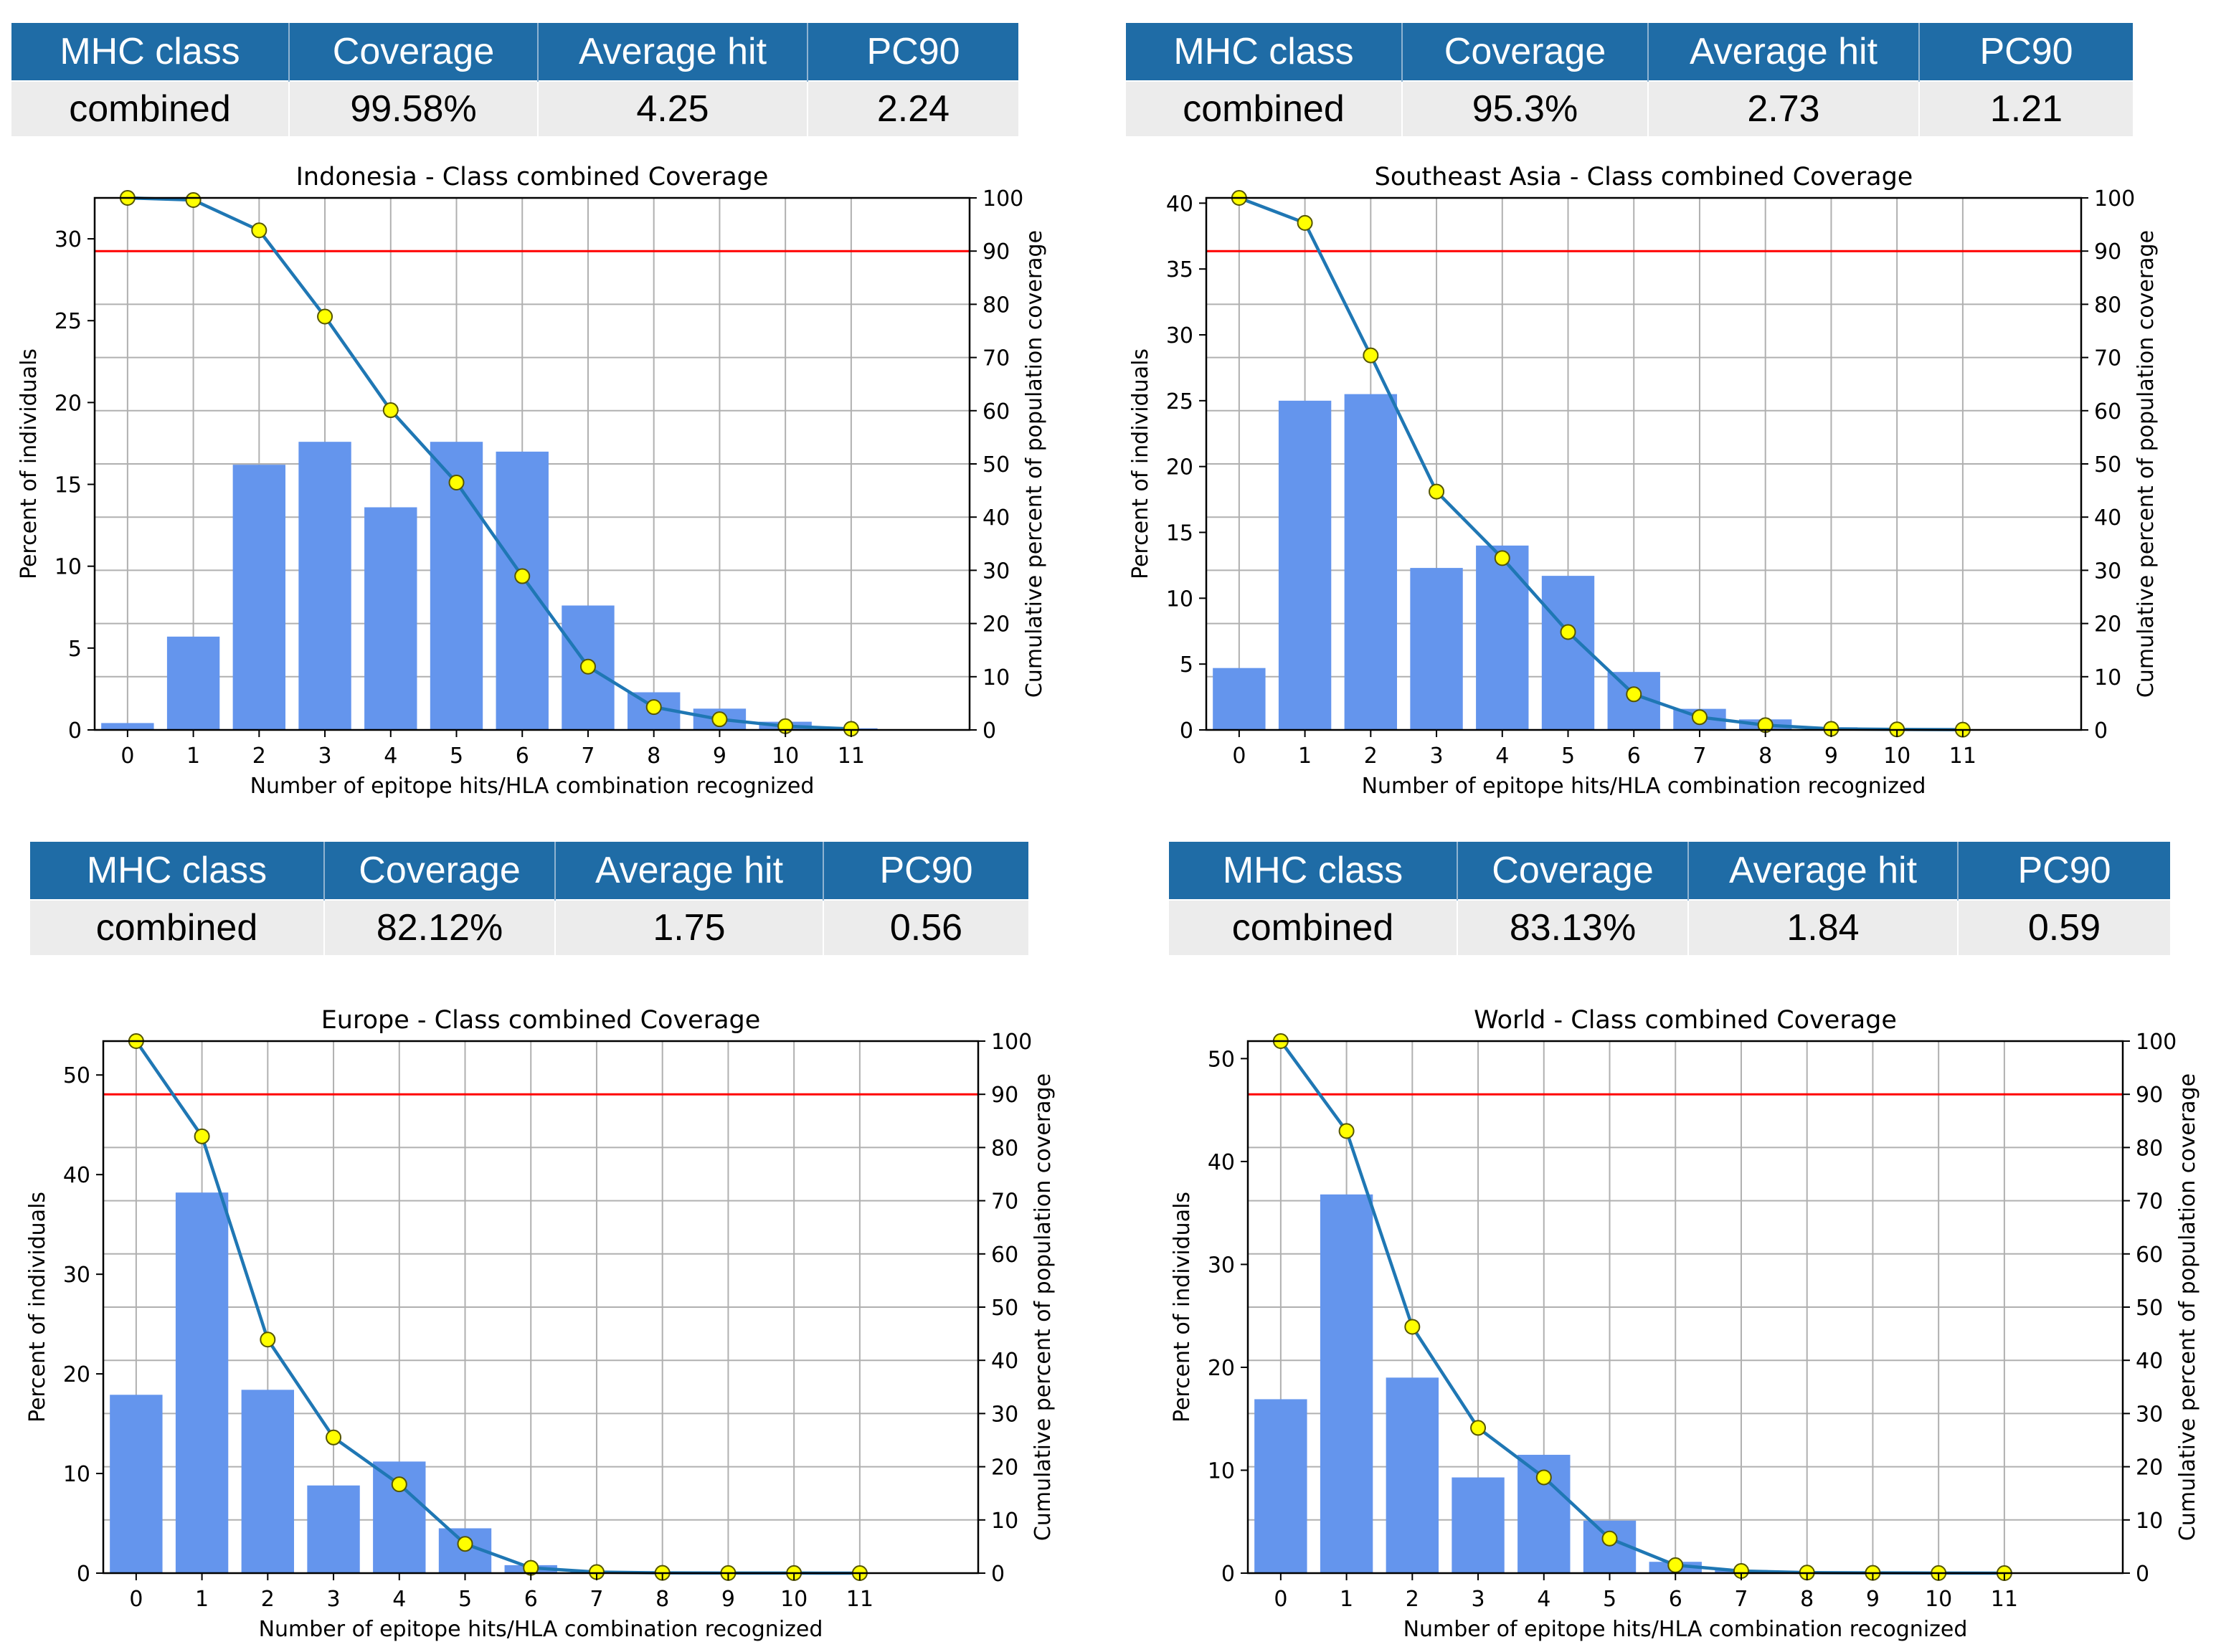  Describe the element at coordinates (1313, 871) in the screenshot. I see `header-mhc-class: MHC class` at that location.